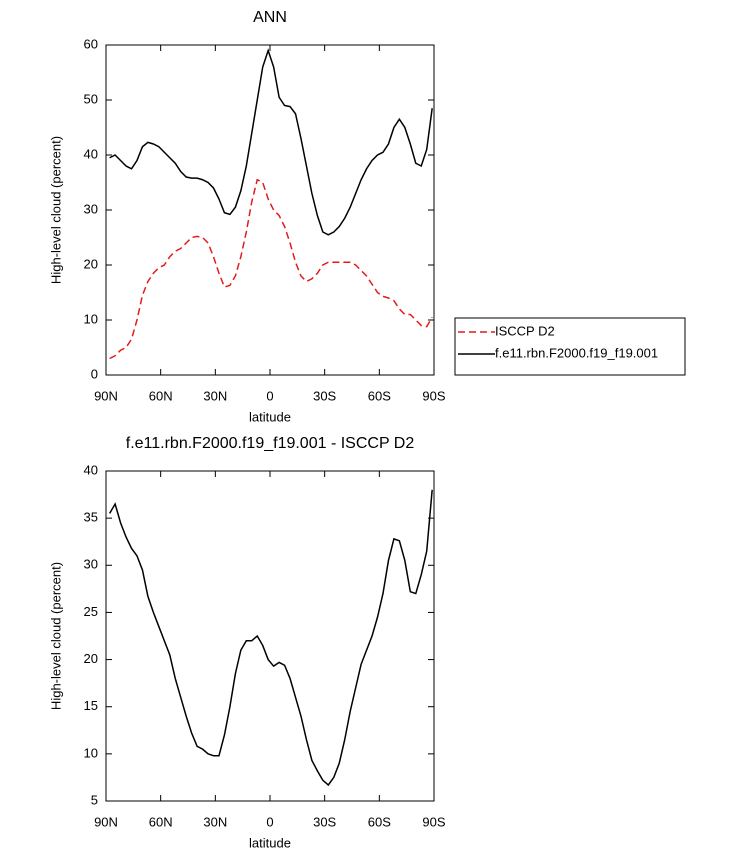  What do you see at coordinates (576, 352) in the screenshot?
I see `legend-label: f.e11.rbn.F2000.f19_f19.001` at bounding box center [576, 352].